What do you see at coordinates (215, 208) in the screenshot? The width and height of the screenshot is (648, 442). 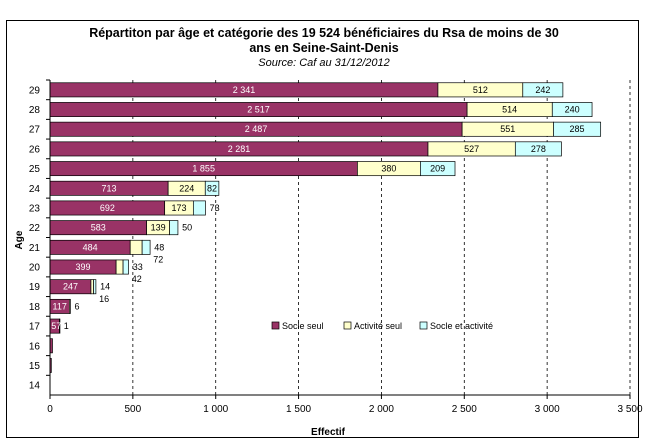 I see `data-label-s3-age-23: 73` at bounding box center [215, 208].